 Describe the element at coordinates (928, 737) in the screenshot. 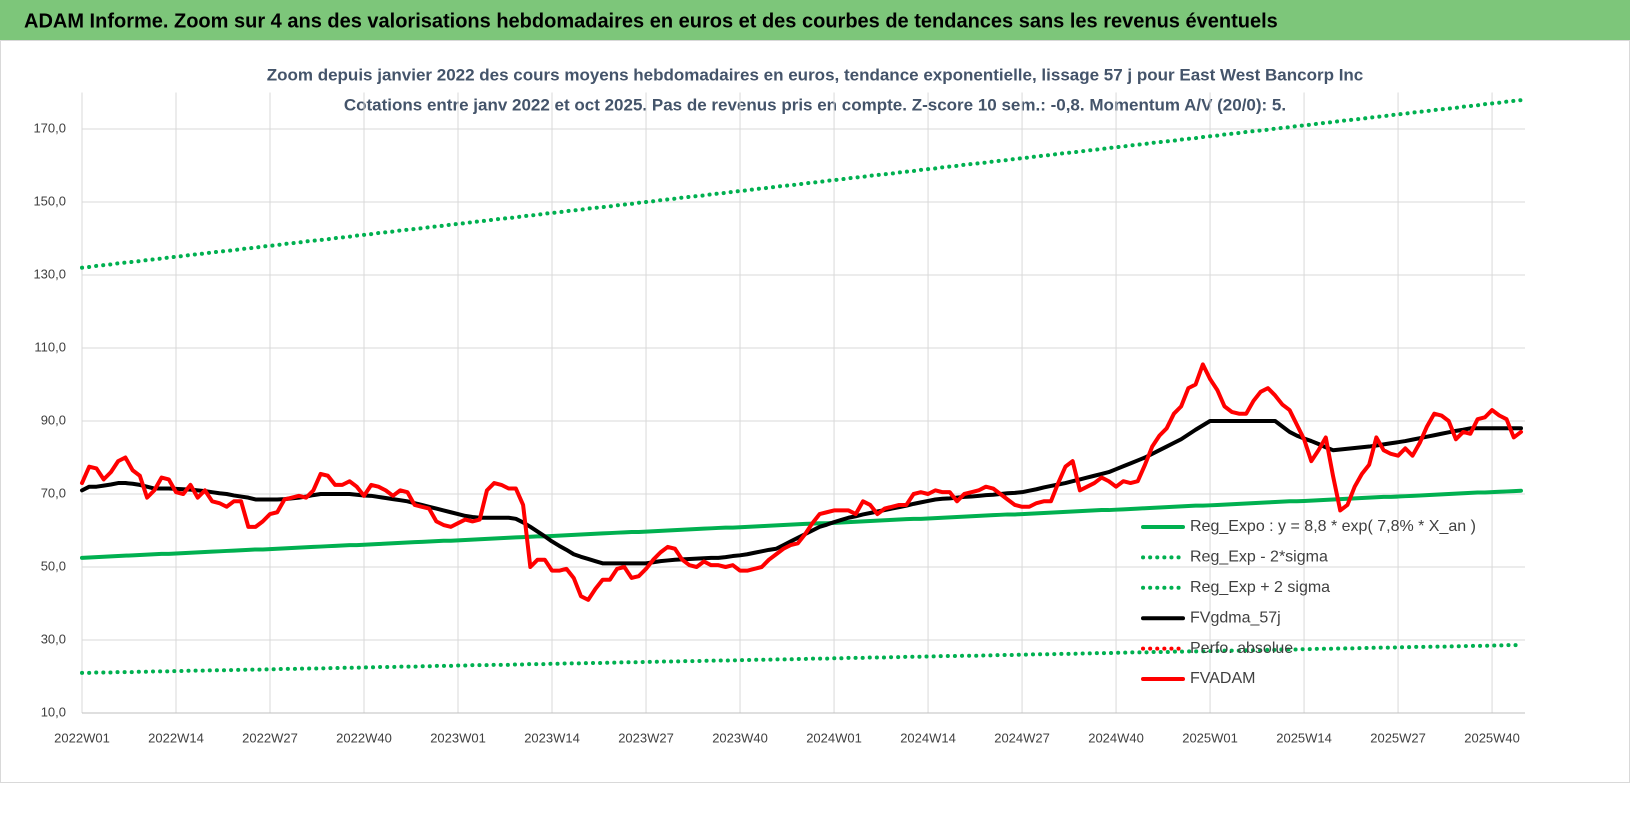

I see `x-tick-label: 2024W14` at that location.